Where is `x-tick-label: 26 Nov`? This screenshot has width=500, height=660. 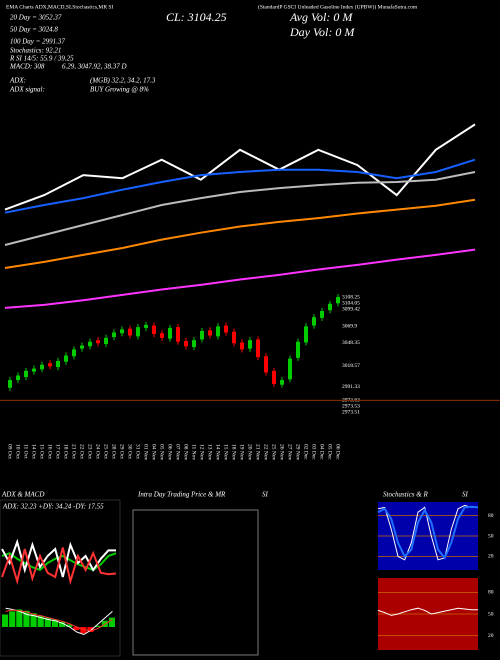
x-tick-label: 26 Nov is located at coordinates (282, 452).